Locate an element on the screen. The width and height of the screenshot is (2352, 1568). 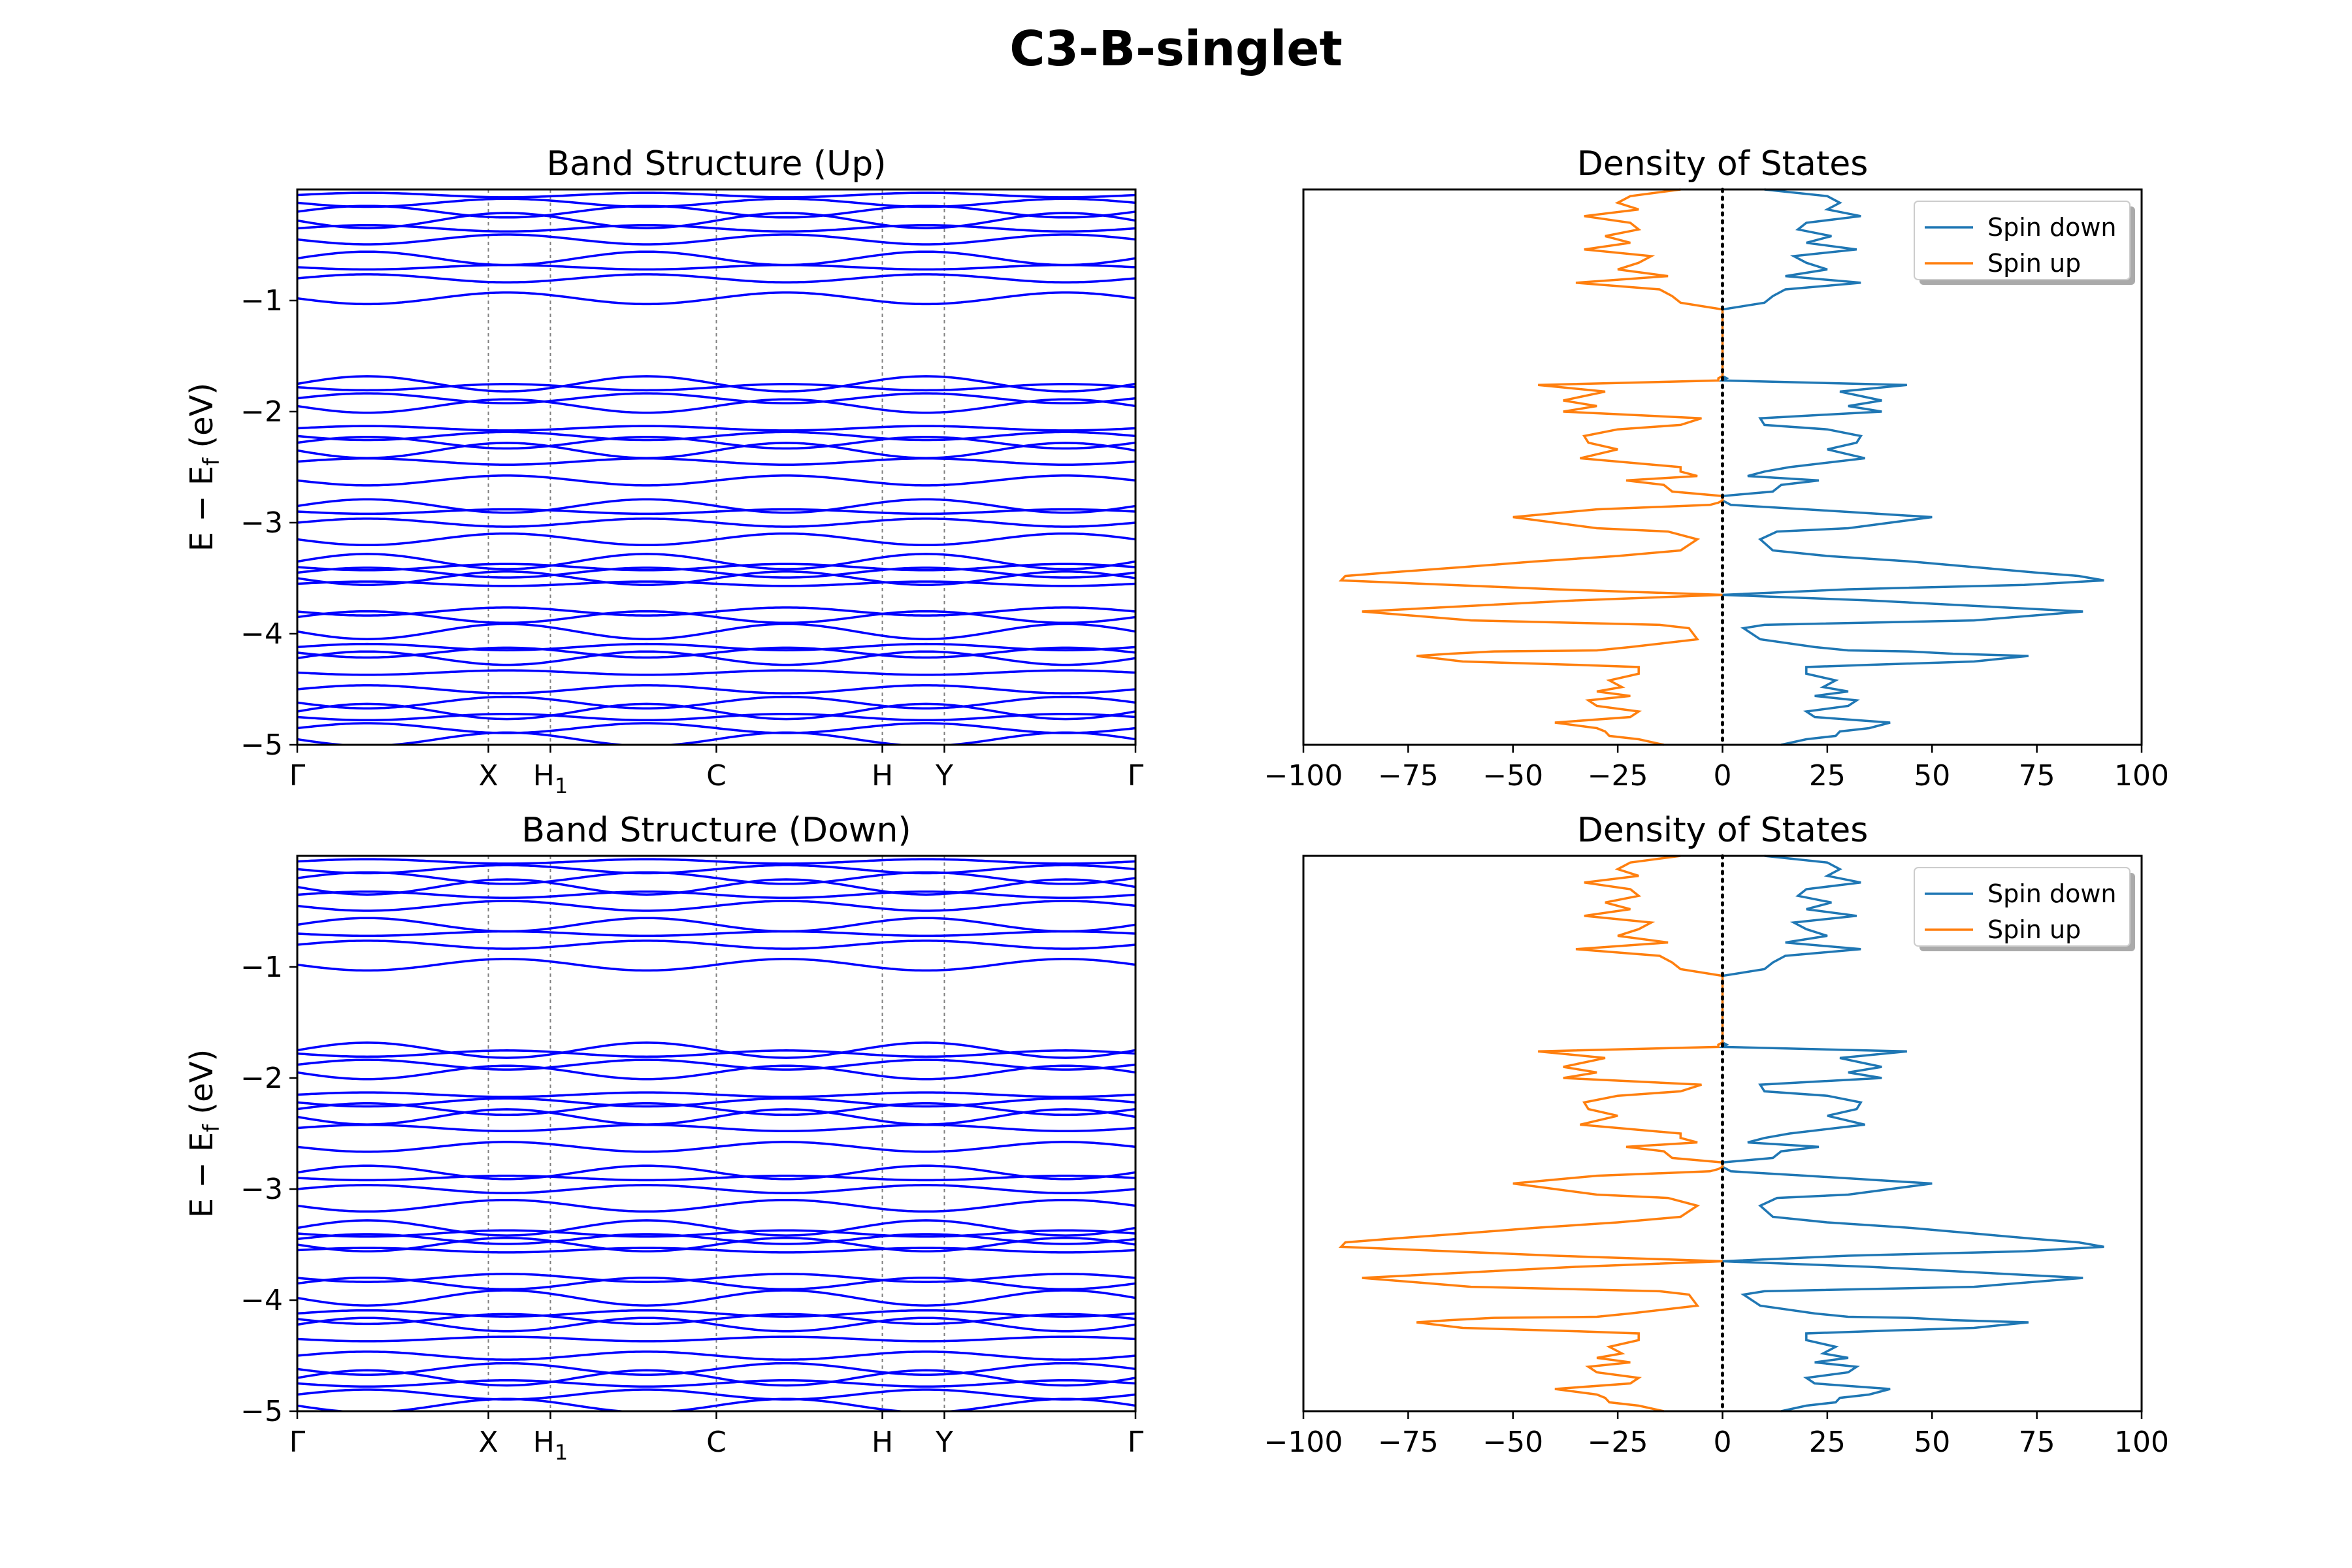
dos-series-spin-down is located at coordinates (1911, 1134).